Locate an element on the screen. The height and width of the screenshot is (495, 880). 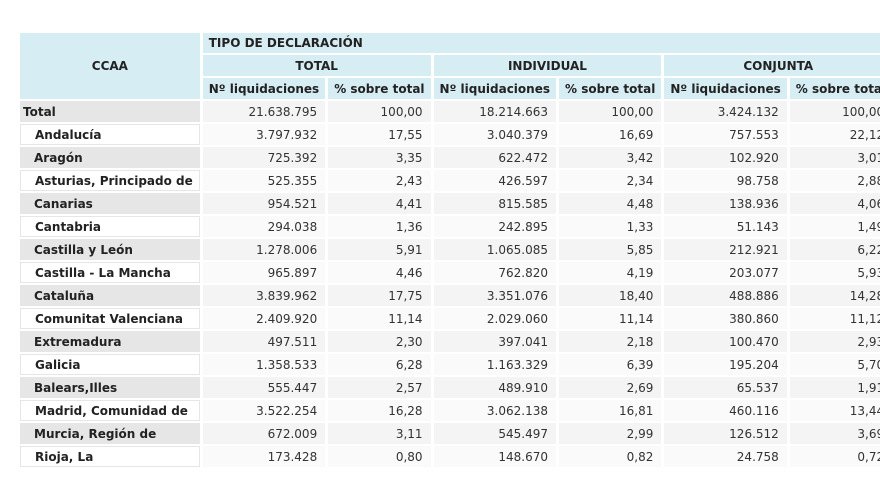
cell-porcentaje: 2,88 is located at coordinates (834, 180).